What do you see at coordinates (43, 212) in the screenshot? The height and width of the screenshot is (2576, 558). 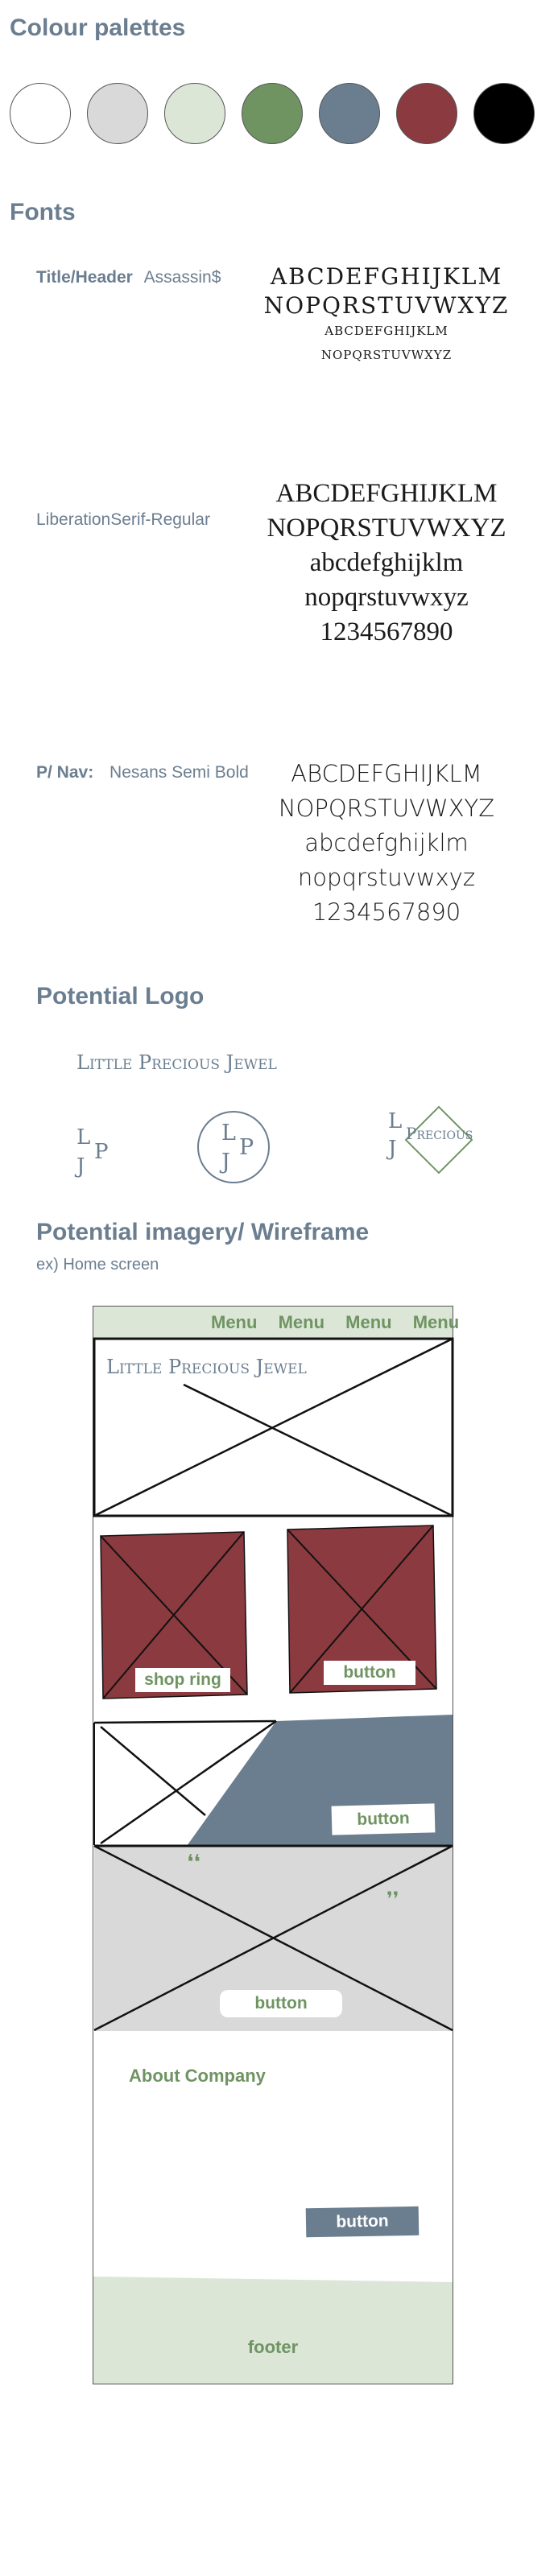 I see `fonts-heading: Fonts` at bounding box center [43, 212].